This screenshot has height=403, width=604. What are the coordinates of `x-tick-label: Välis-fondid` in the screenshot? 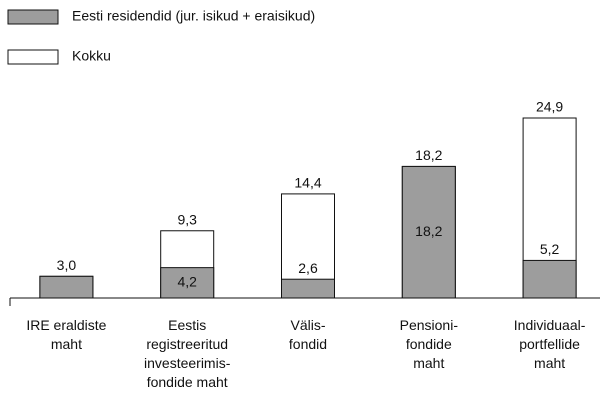 It's located at (308, 334).